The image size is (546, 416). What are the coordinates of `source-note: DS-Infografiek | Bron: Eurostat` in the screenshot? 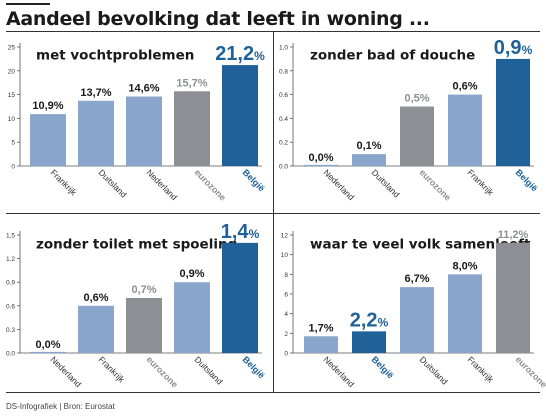 It's located at (60, 406).